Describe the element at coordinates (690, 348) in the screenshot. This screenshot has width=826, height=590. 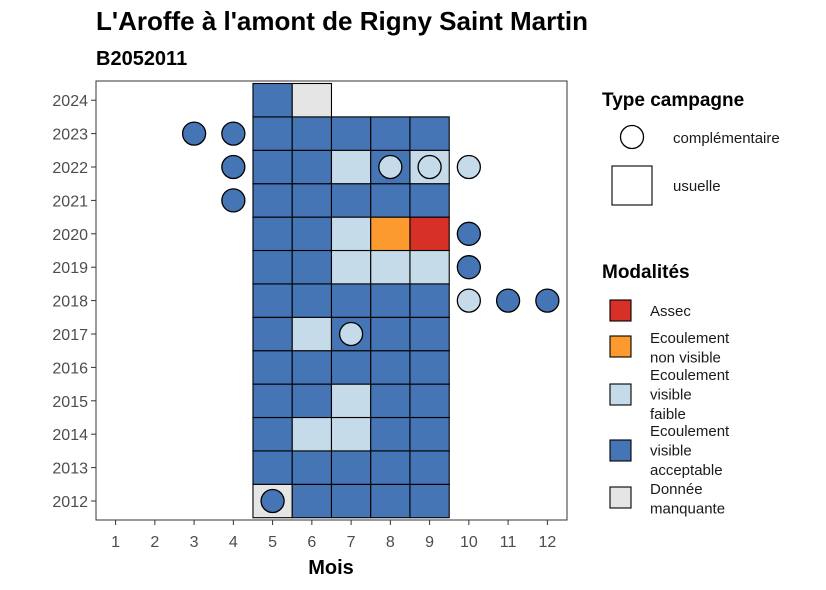
I see `legend-label-nonvisible: Ecoulement non visible` at that location.